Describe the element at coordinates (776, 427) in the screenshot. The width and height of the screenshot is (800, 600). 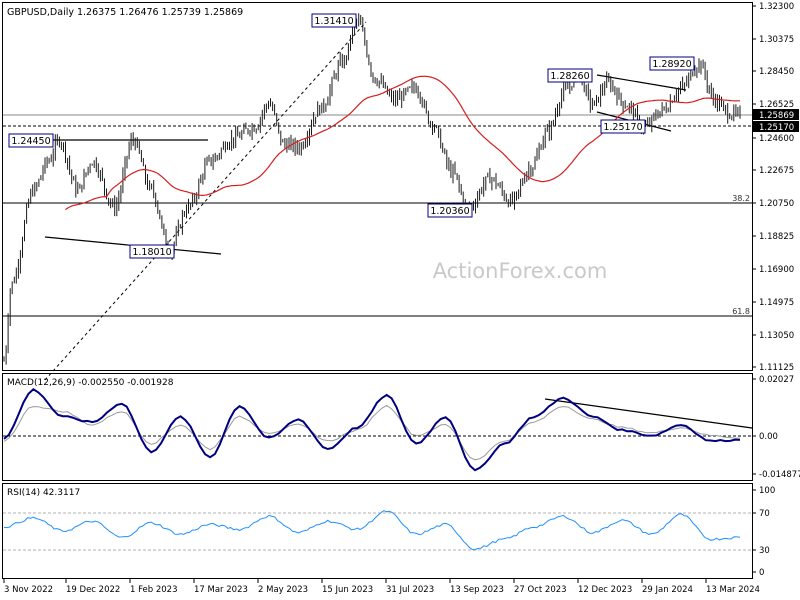
I see `macd-axis: 0.02027 0.00 -0.014877` at that location.